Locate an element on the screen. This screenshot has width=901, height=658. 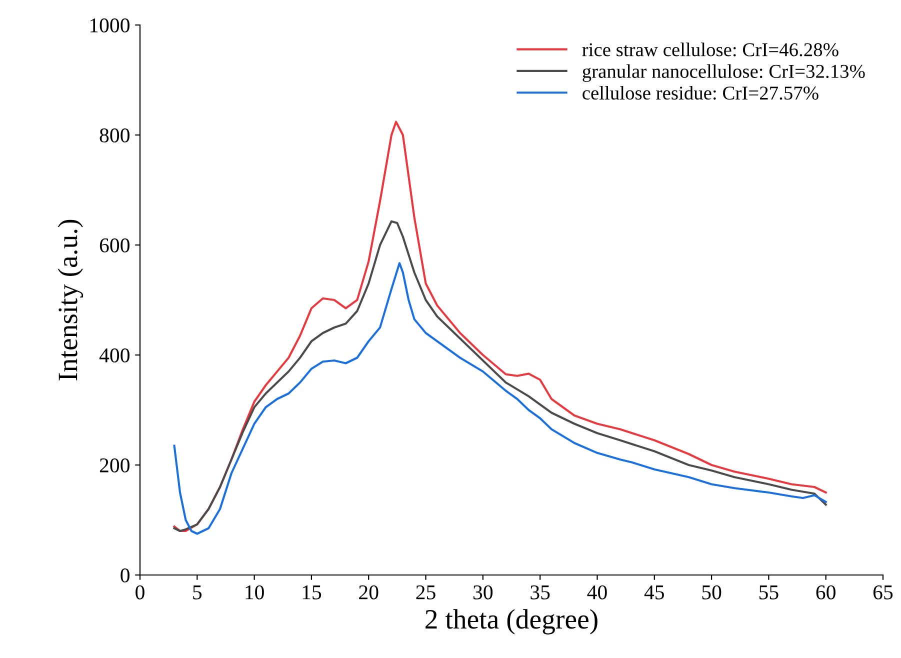
y-tick-label: 600 is located at coordinates (115, 245).